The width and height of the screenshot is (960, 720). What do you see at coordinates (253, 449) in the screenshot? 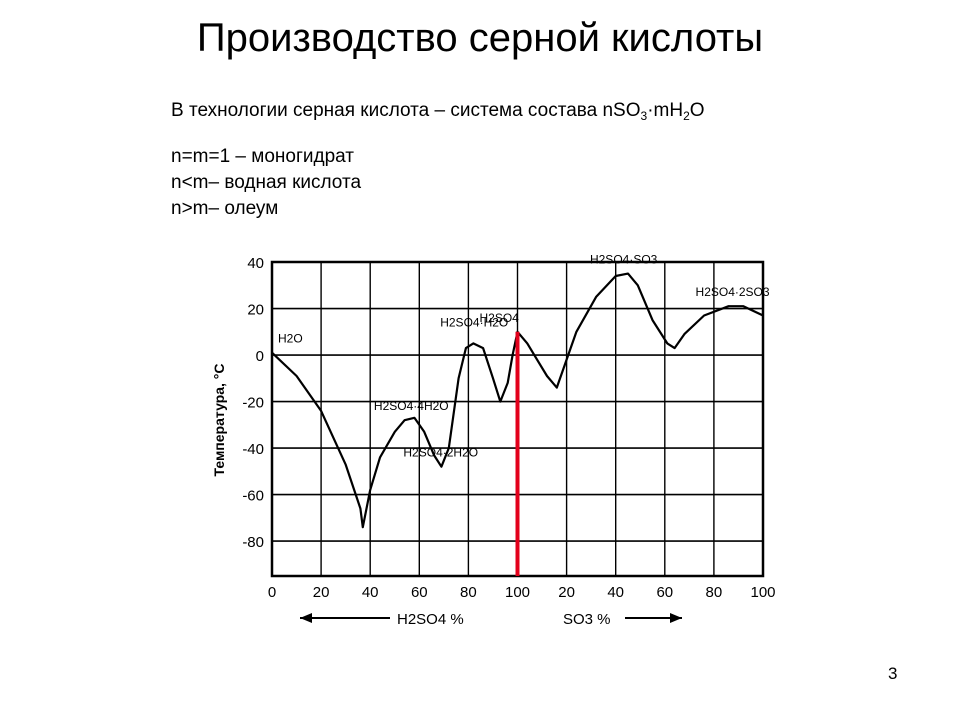
I see `y-tick-label: -40` at bounding box center [253, 449].